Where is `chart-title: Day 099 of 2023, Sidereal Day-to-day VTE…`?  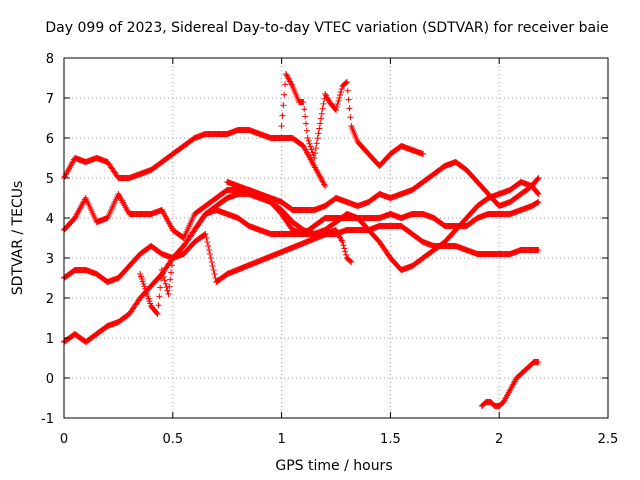 chart-title: Day 099 of 2023, Sidereal Day-to-day VTE… is located at coordinates (326, 28).